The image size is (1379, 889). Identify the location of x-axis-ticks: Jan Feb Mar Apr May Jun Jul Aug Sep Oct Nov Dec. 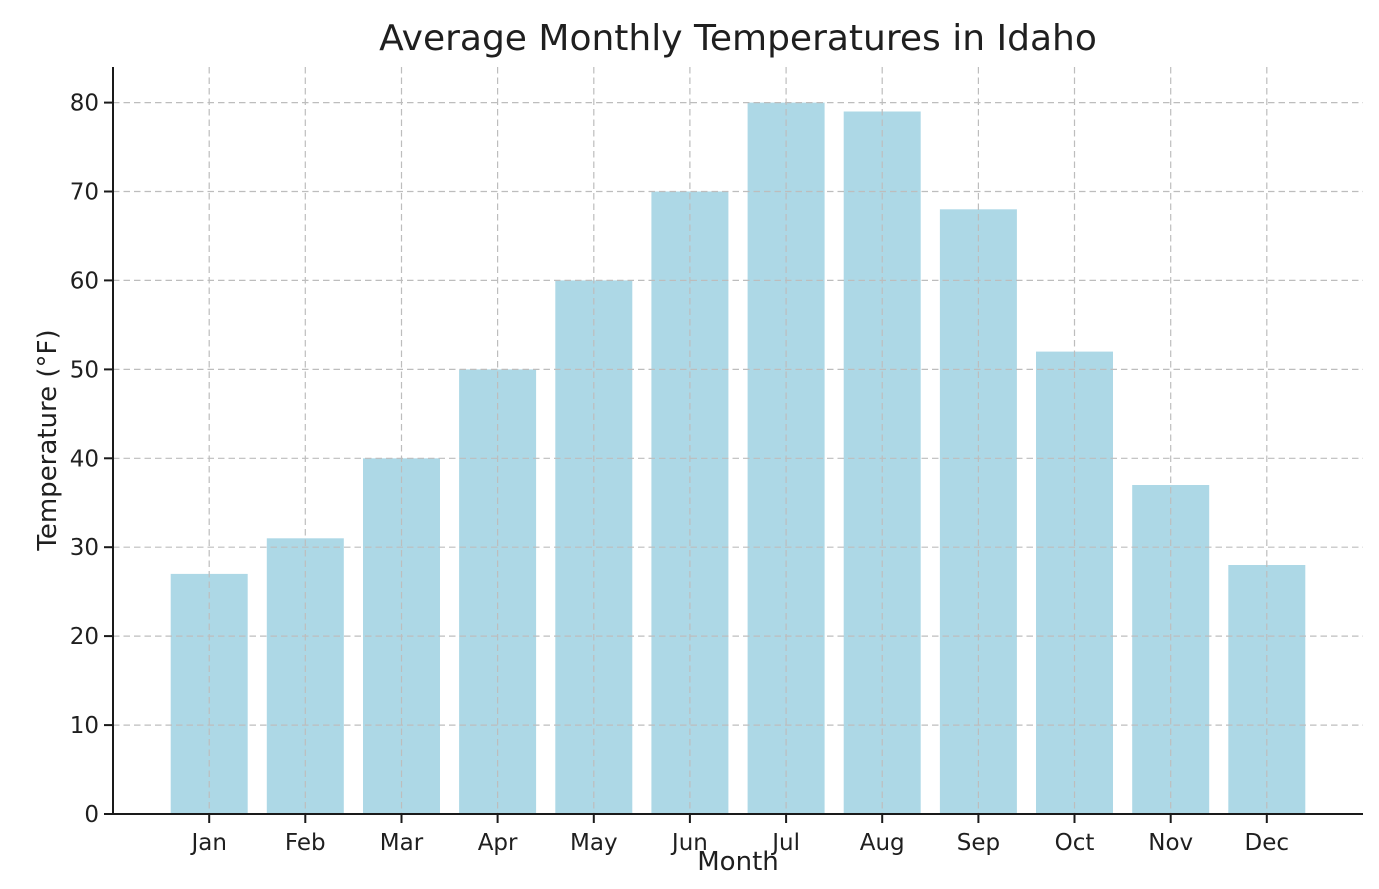
(739, 835).